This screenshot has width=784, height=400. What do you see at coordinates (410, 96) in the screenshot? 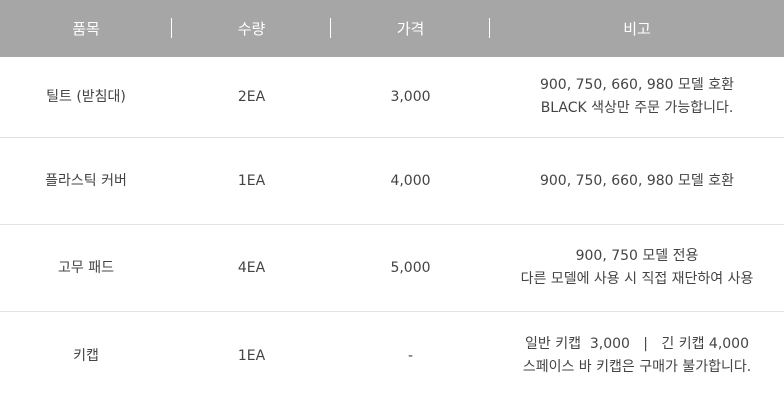
I see `price-cell: 3,000` at bounding box center [410, 96].